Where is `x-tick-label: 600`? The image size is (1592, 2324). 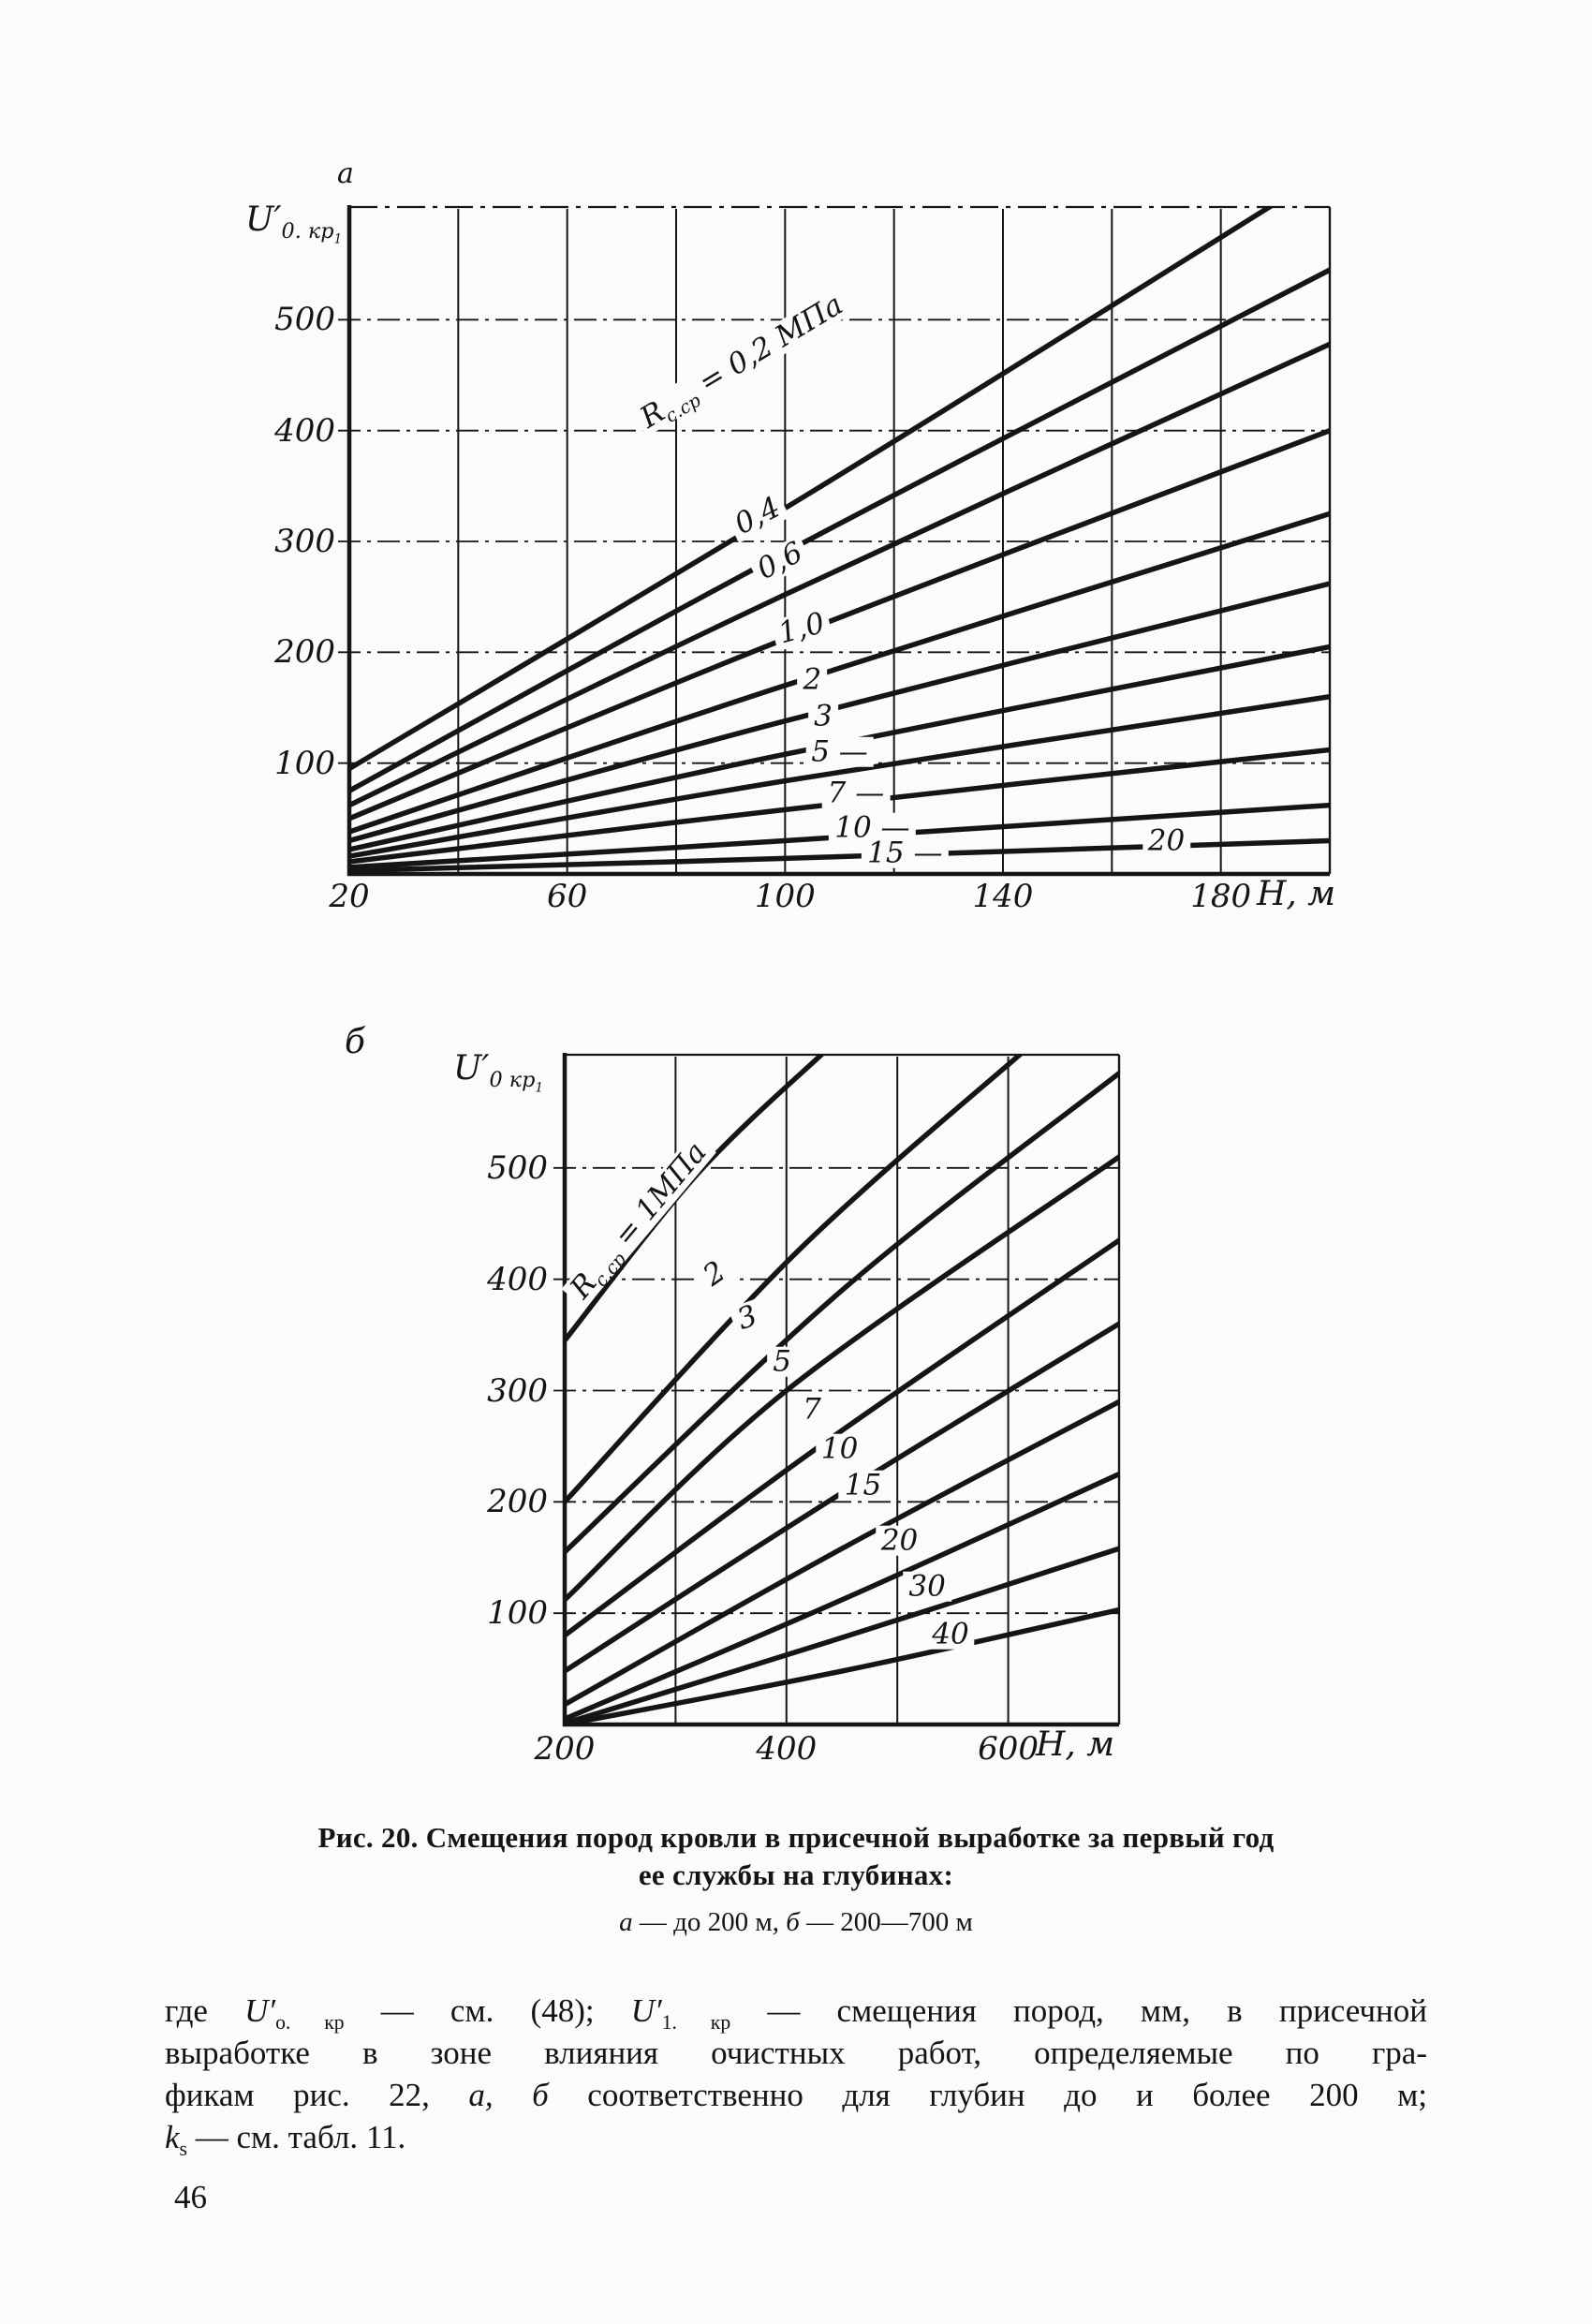 x-tick-label: 600 is located at coordinates (1008, 1749).